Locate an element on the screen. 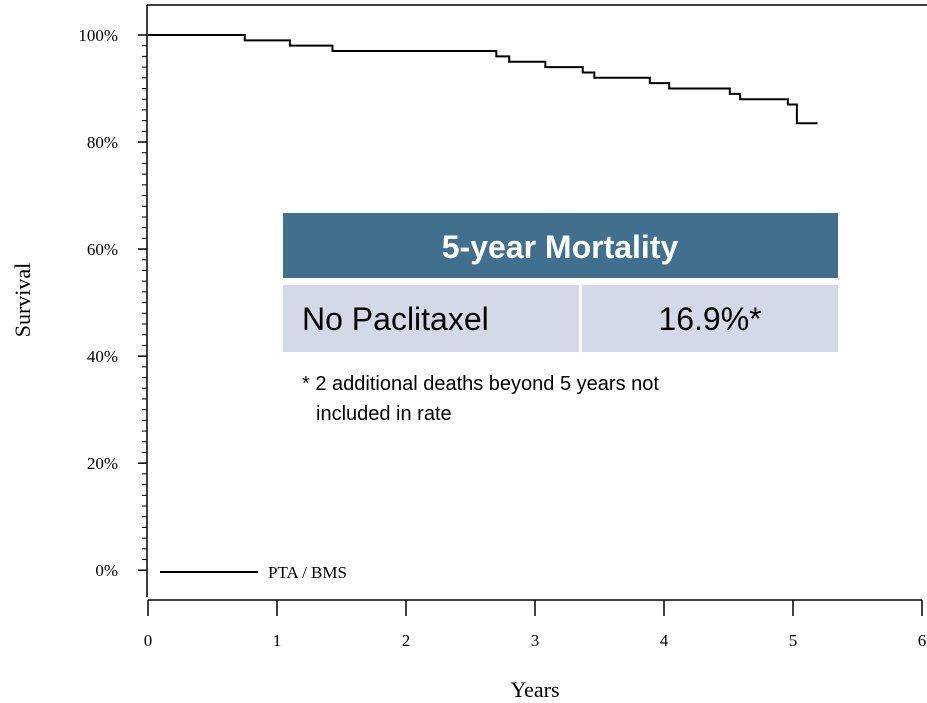 This screenshot has width=927, height=703. x-tick-label: 1 is located at coordinates (277, 640).